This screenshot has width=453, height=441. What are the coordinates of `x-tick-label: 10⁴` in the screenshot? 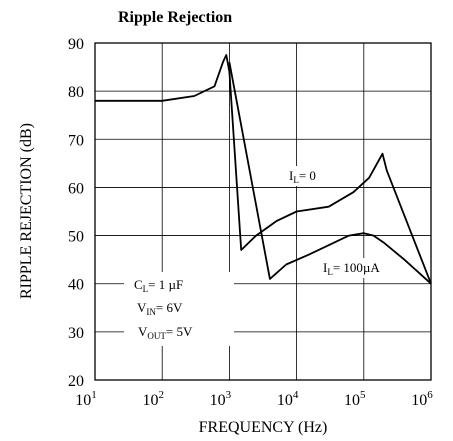 It's located at (288, 399).